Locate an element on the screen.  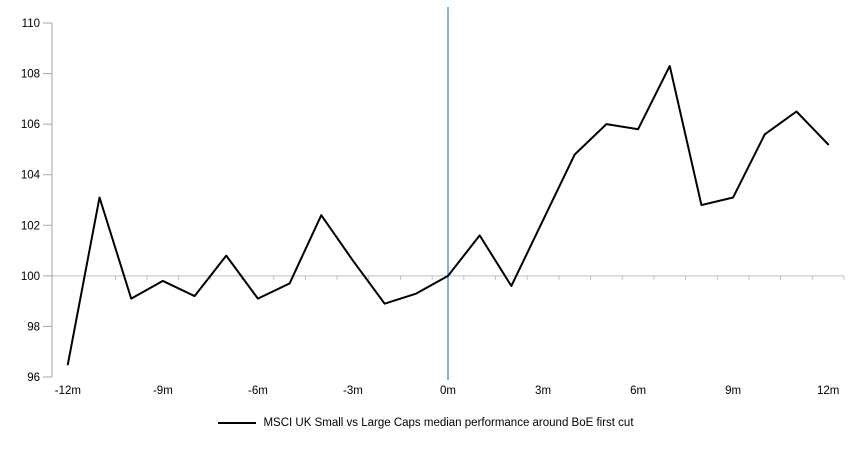
y-axis-tick-label: 108 is located at coordinates (30, 75).